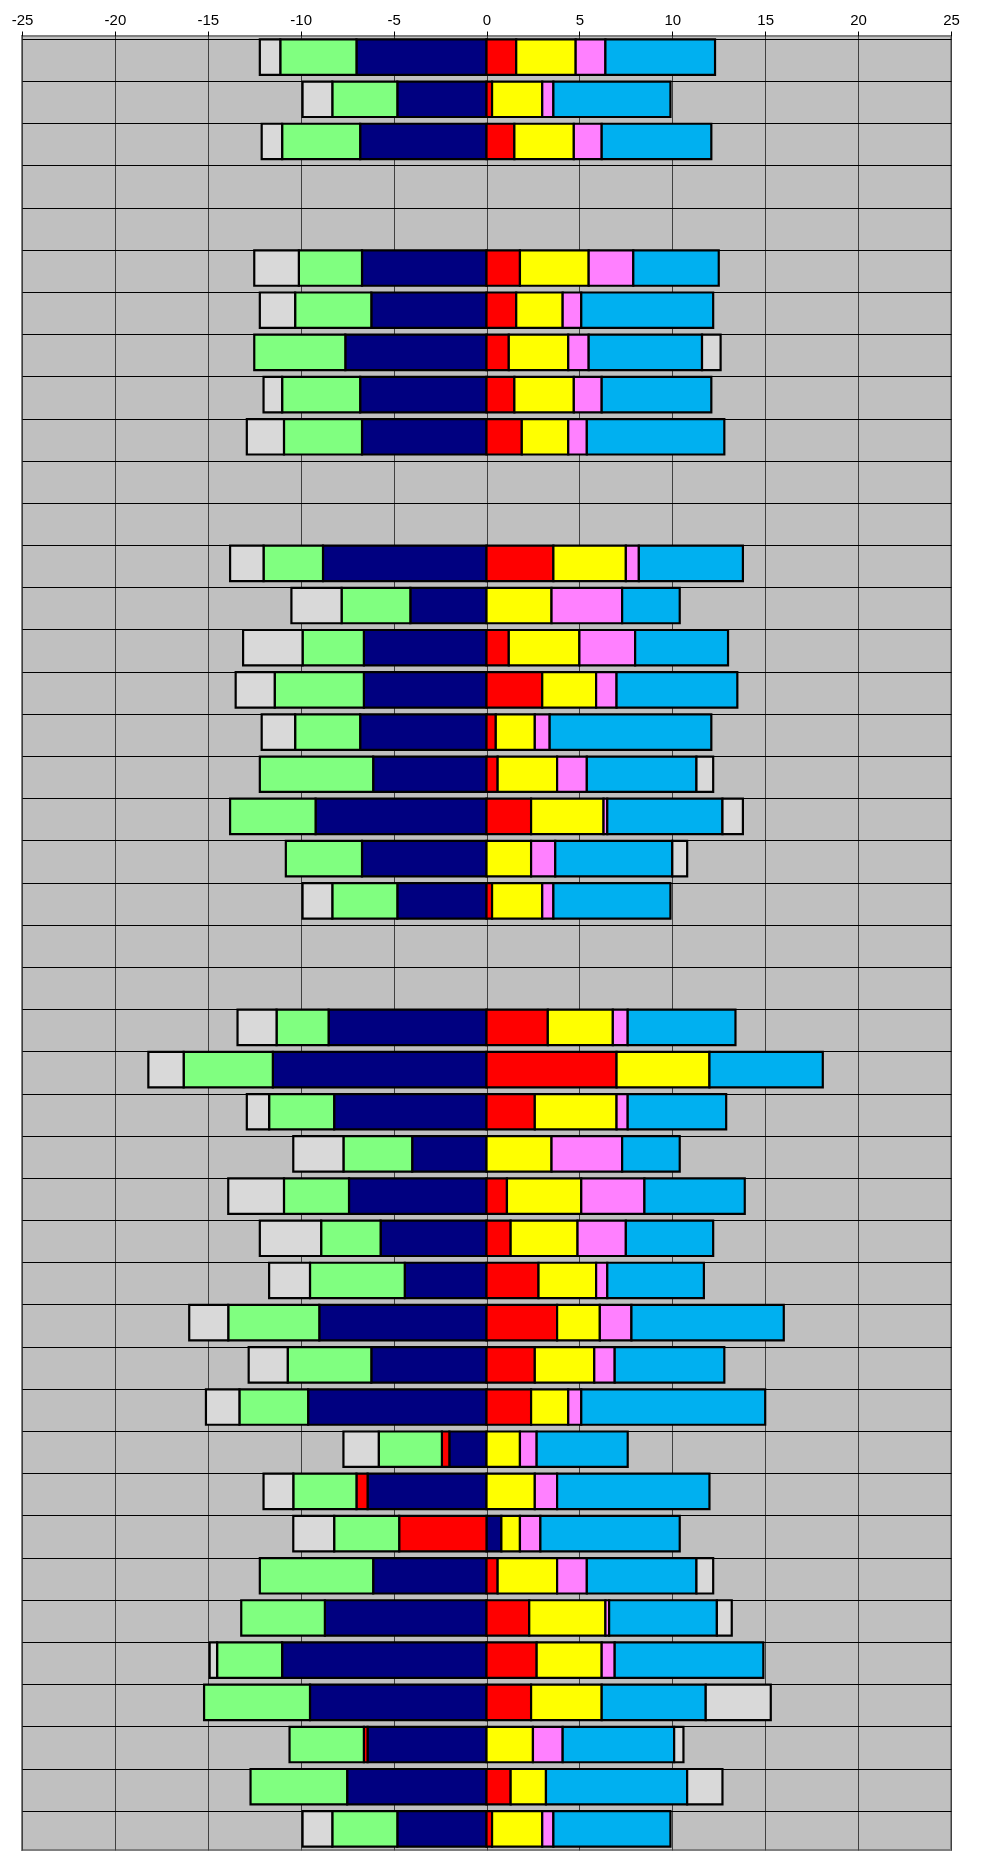 The height and width of the screenshot is (1852, 986). Describe the element at coordinates (766, 19) in the screenshot. I see `x-tick-label: 15` at that location.